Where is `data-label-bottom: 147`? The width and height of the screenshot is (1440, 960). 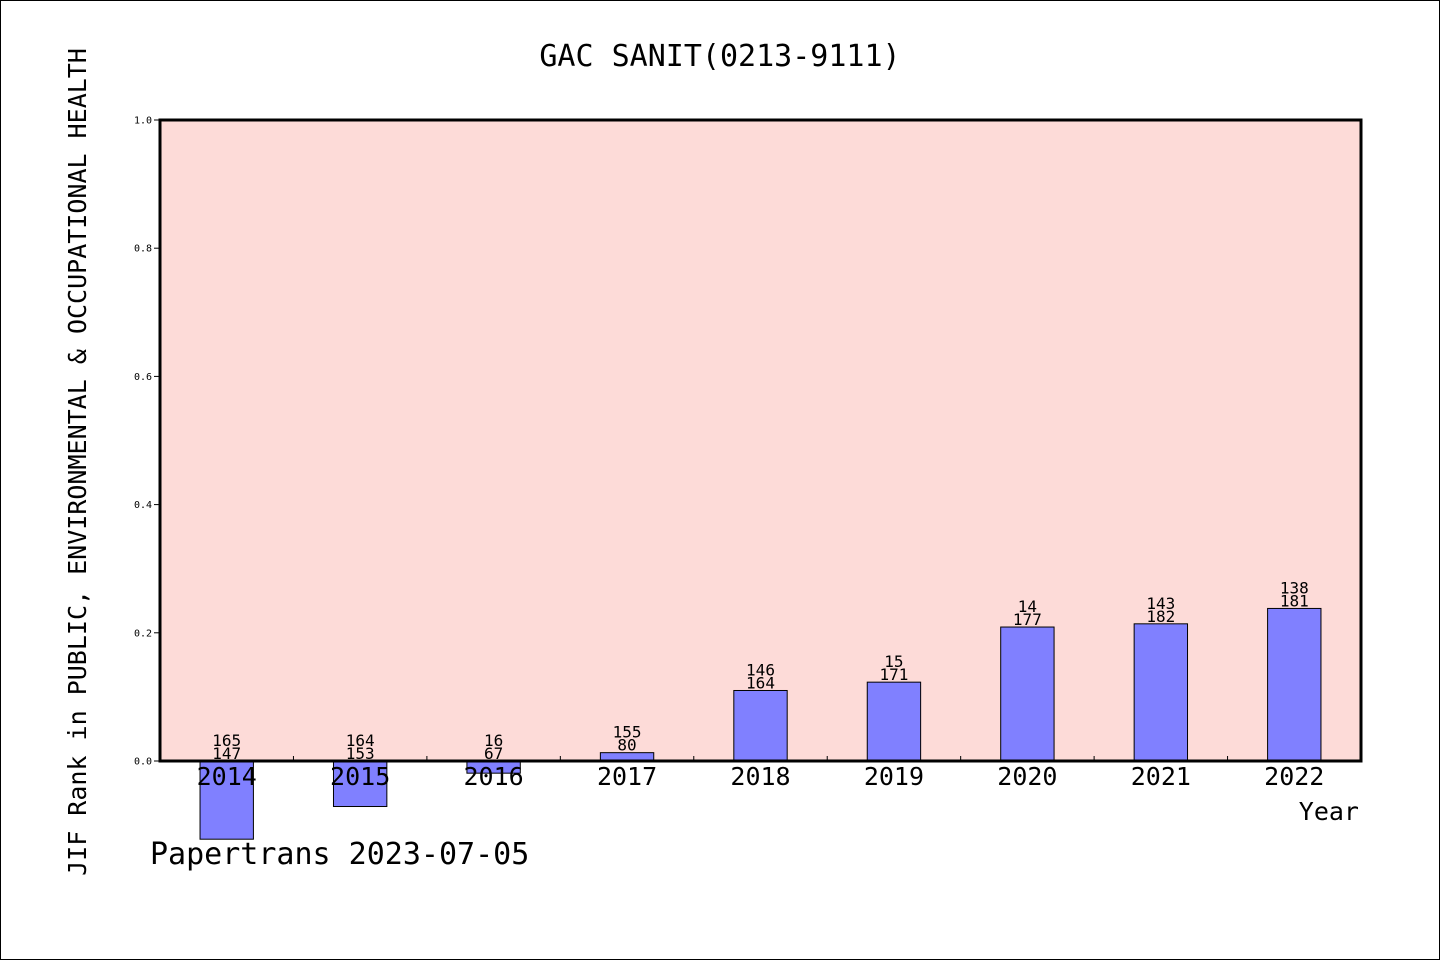 data-label-bottom: 147 is located at coordinates (226, 753).